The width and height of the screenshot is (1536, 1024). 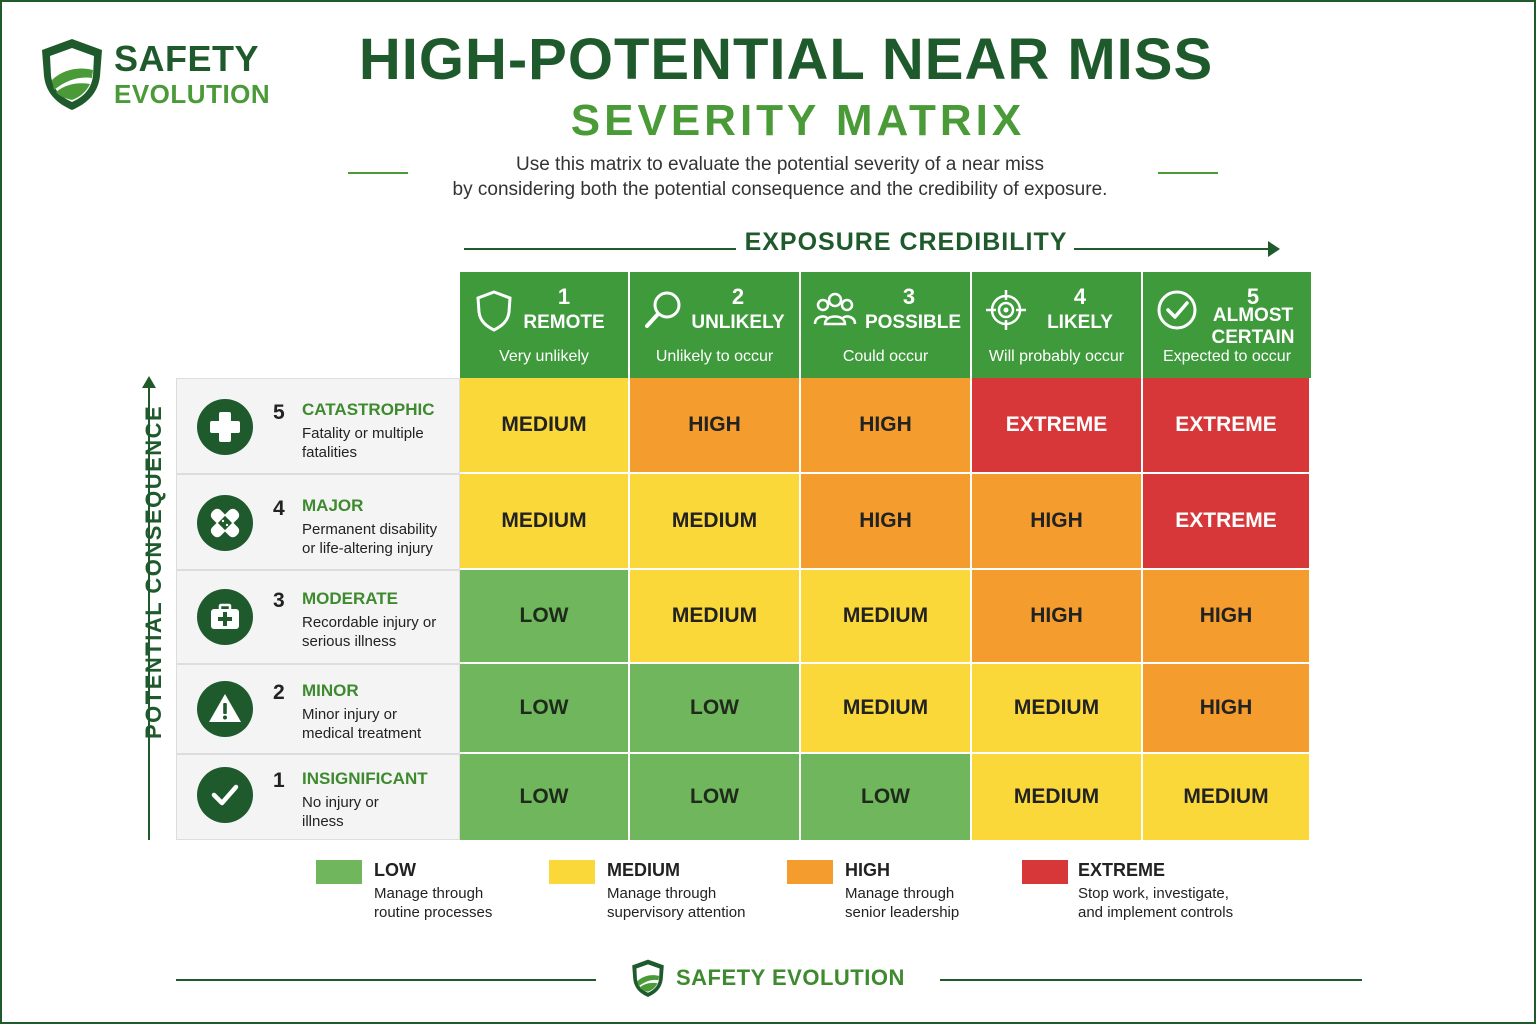 What do you see at coordinates (1122, 870) in the screenshot?
I see `legend-name: EXTREME` at bounding box center [1122, 870].